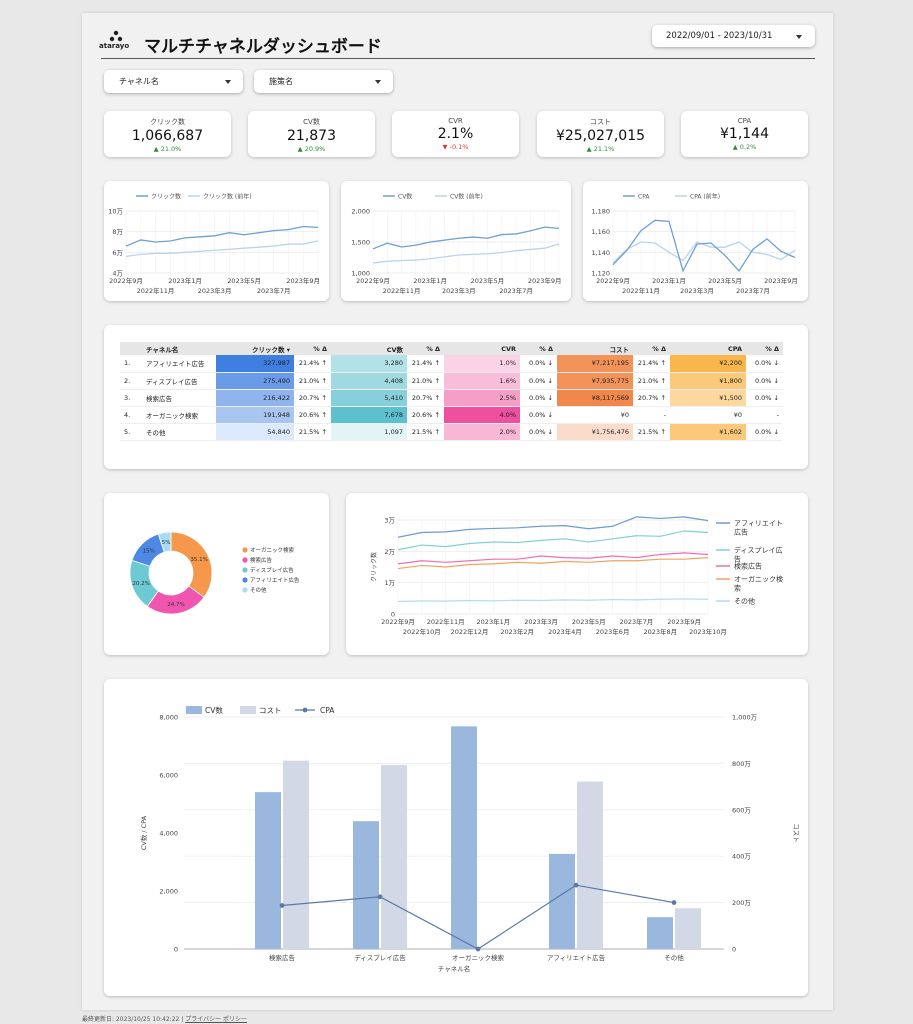 This screenshot has width=913, height=1024. I want to click on y-tick-label: 1万, so click(389, 583).